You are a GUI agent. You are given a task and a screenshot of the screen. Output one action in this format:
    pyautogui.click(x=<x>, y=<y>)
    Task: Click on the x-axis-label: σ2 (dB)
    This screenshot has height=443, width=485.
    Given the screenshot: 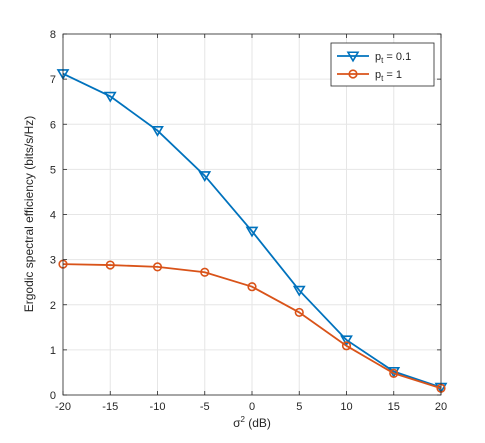 What is the action you would take?
    pyautogui.click(x=252, y=422)
    